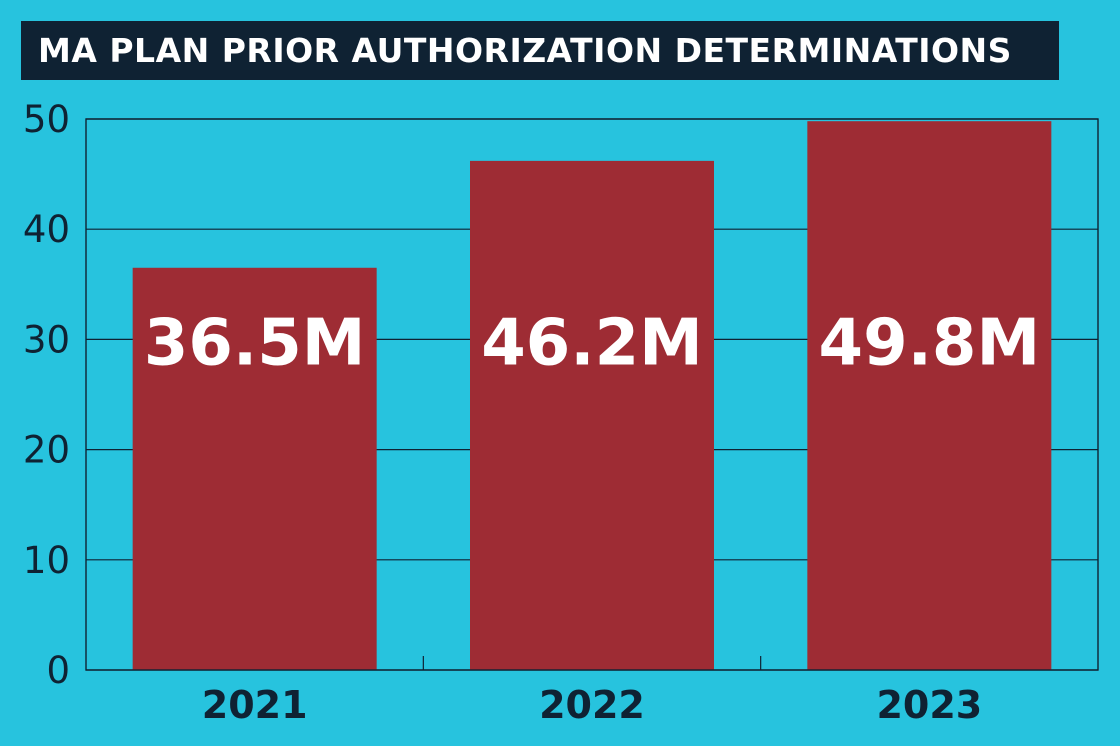 This screenshot has width=1120, height=746. What do you see at coordinates (255, 343) in the screenshot?
I see `data-label: 36.5M` at bounding box center [255, 343].